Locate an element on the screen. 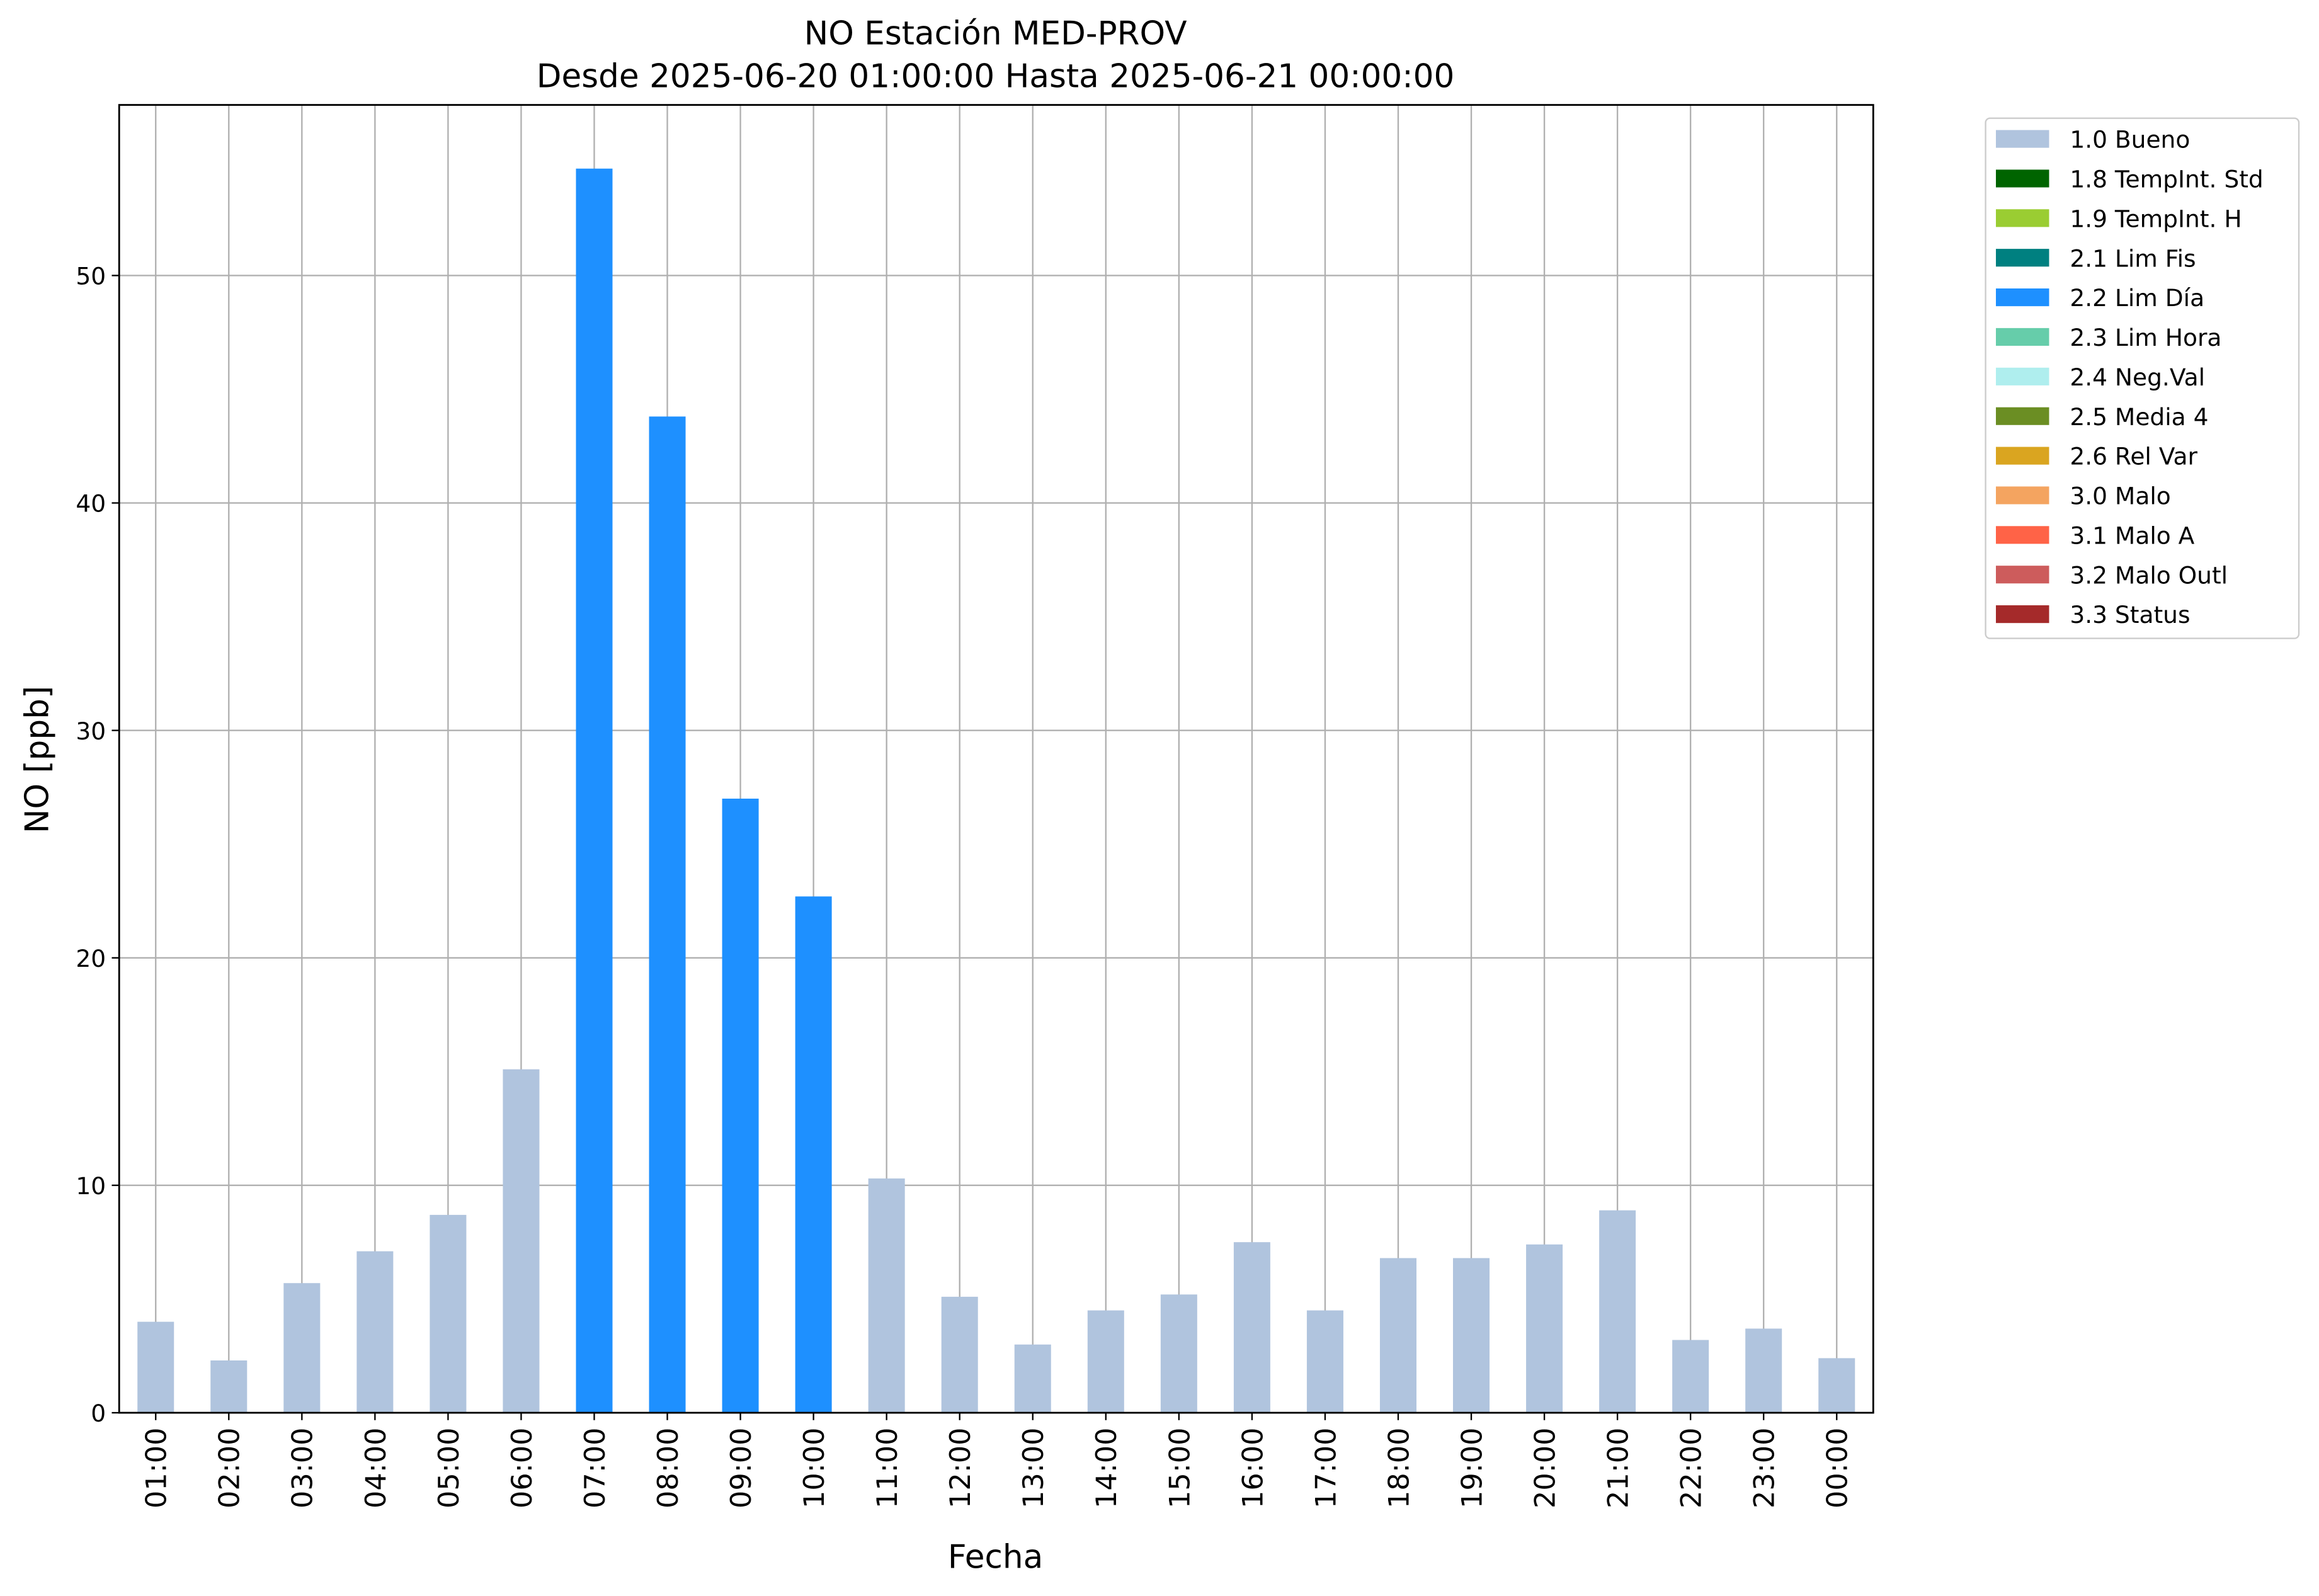  x-tick-label: 13:00 is located at coordinates (1033, 1468).